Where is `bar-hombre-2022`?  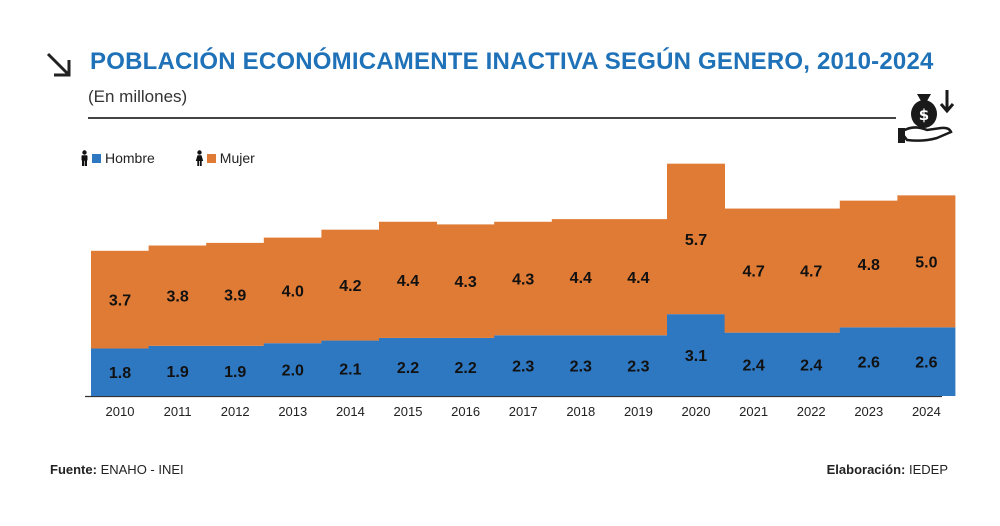 bar-hombre-2022 is located at coordinates (811, 364).